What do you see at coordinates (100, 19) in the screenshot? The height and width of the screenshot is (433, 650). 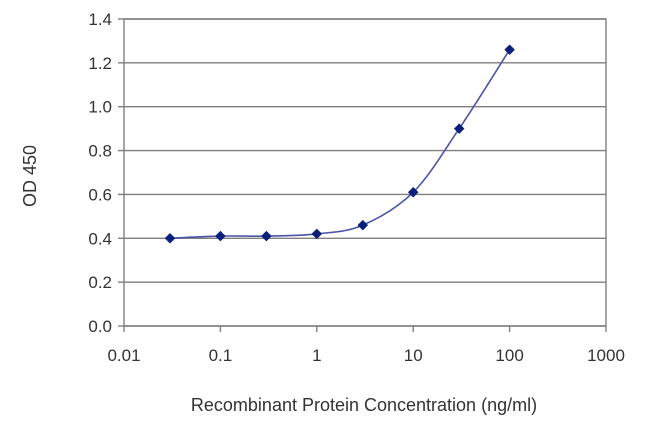 I see `y-tick-label-7: 1.4` at bounding box center [100, 19].